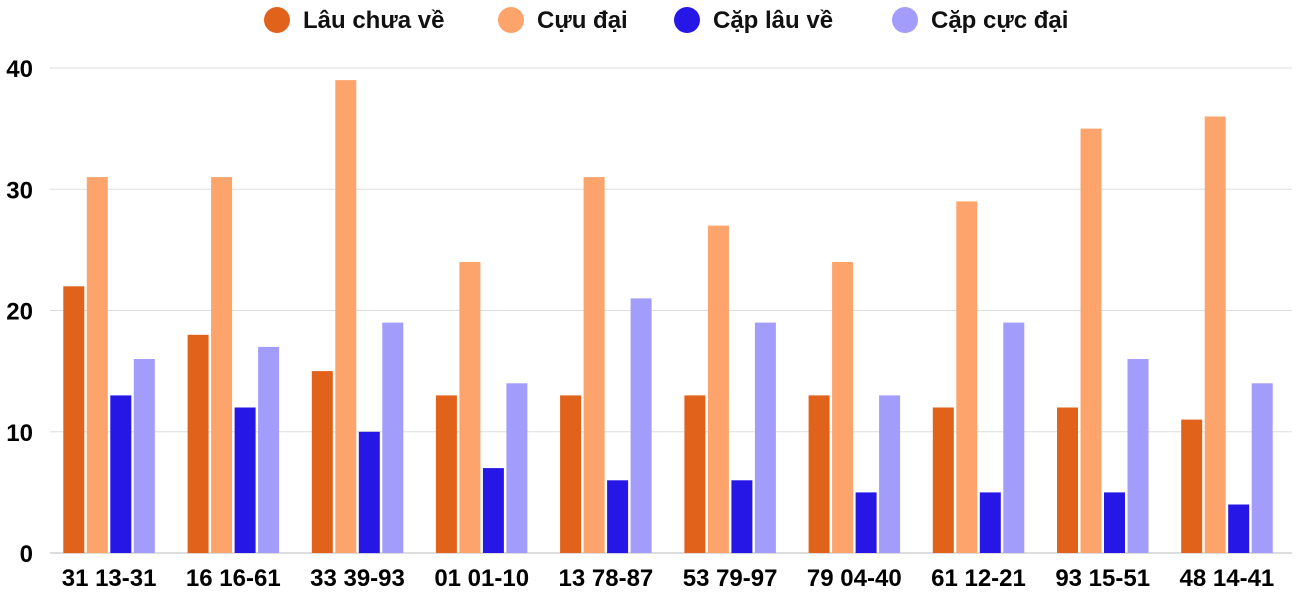  Describe the element at coordinates (582, 20) in the screenshot. I see `legend-label: Cựu đại` at that location.